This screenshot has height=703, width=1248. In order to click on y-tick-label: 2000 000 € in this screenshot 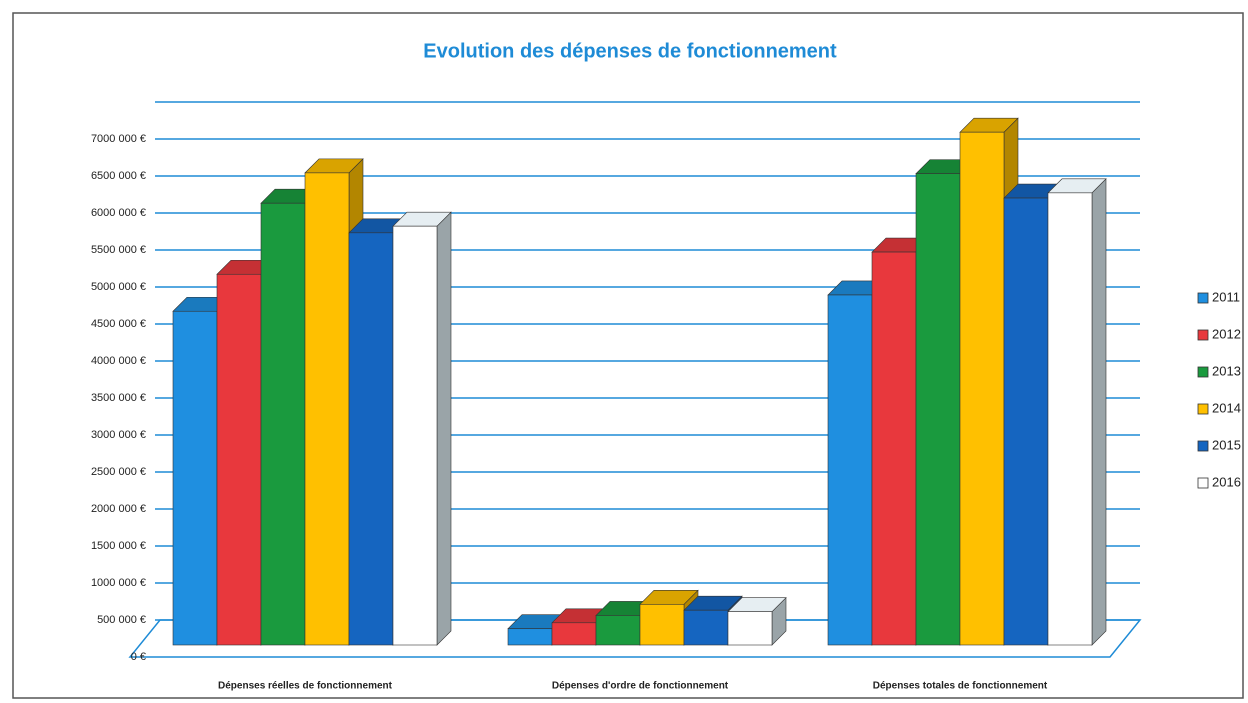, I will do `click(118, 509)`.